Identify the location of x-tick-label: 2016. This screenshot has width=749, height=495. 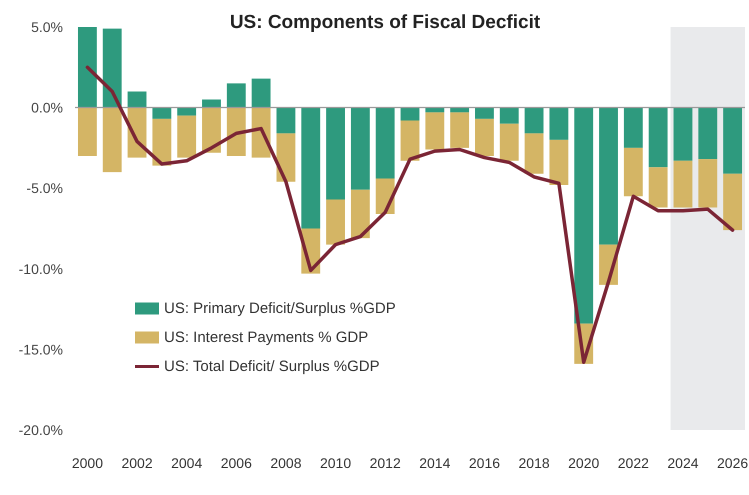
(484, 463).